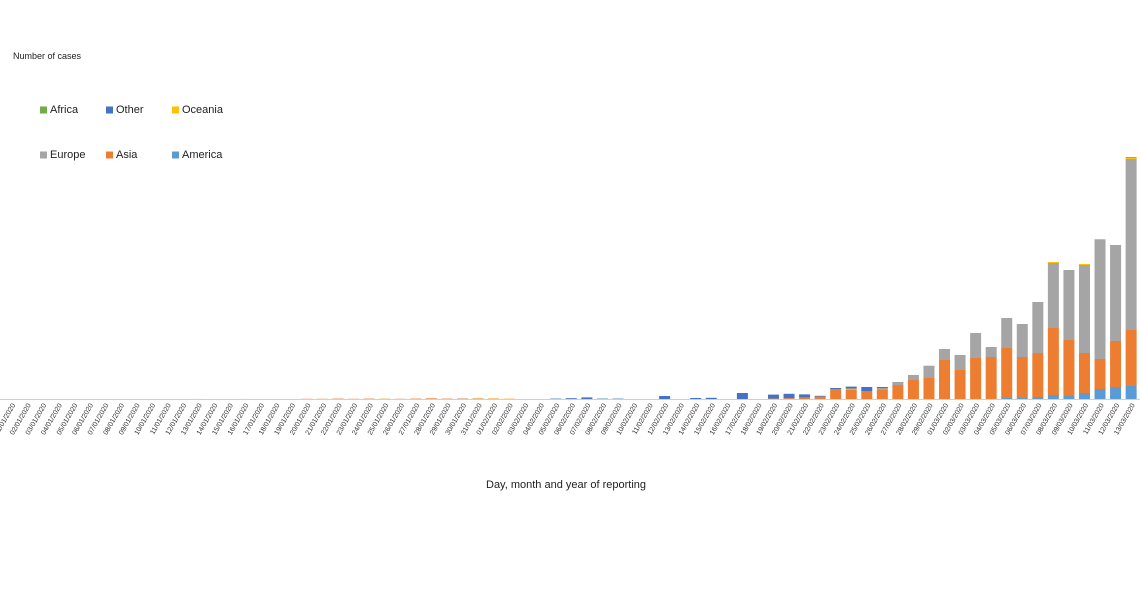 The width and height of the screenshot is (1140, 600). I want to click on legend-label: Africa, so click(64, 110).